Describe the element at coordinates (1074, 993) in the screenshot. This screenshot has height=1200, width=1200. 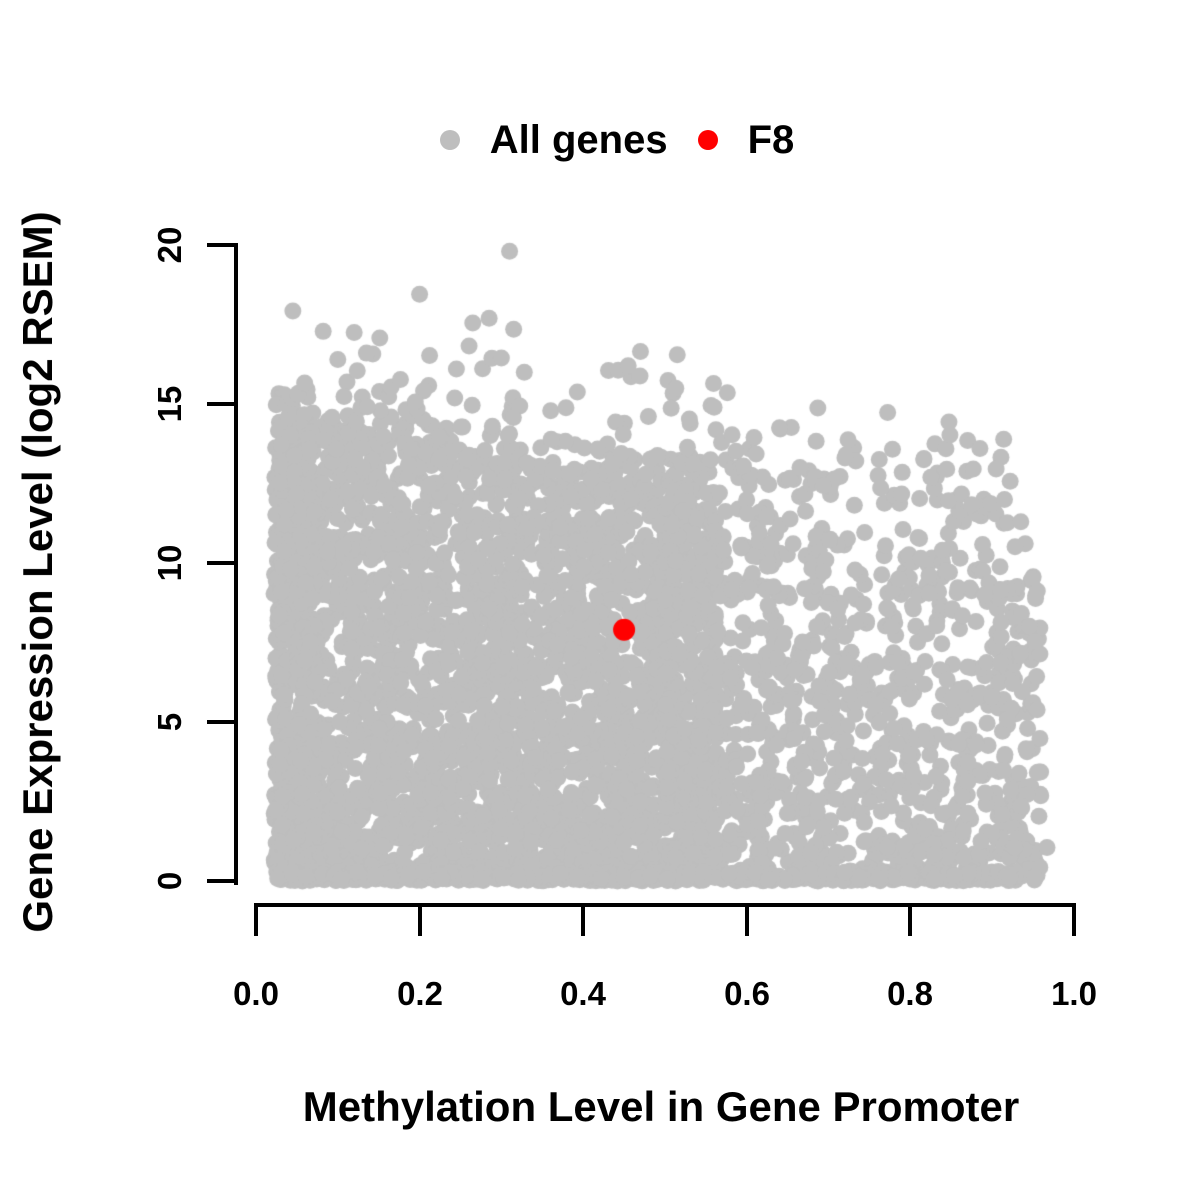
I see `x-tick-label-1.0: 1.0` at that location.